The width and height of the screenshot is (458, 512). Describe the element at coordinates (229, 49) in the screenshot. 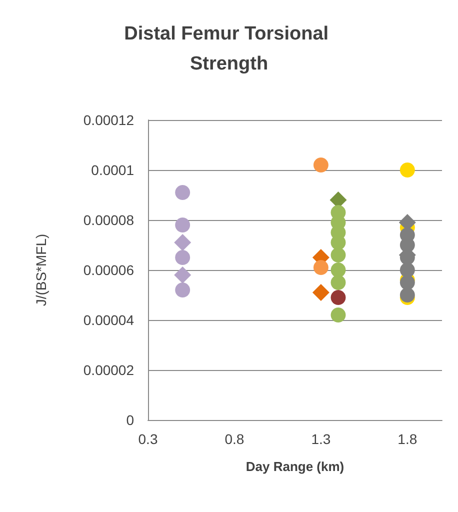

I see `chart-title: Distal Femur Torsional Strength` at that location.